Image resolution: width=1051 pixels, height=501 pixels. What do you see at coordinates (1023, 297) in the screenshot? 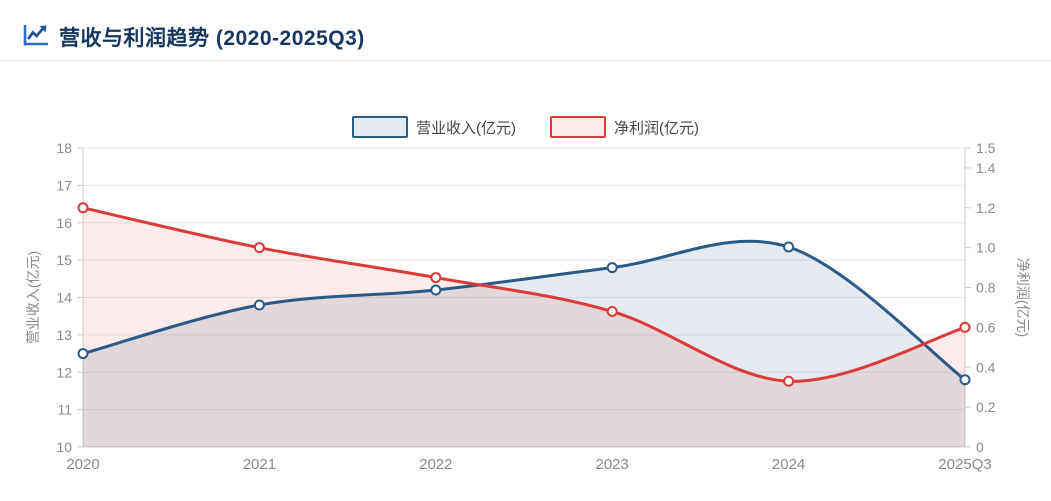
I see `y-axis-right-name: 净利润(亿元)` at bounding box center [1023, 297].